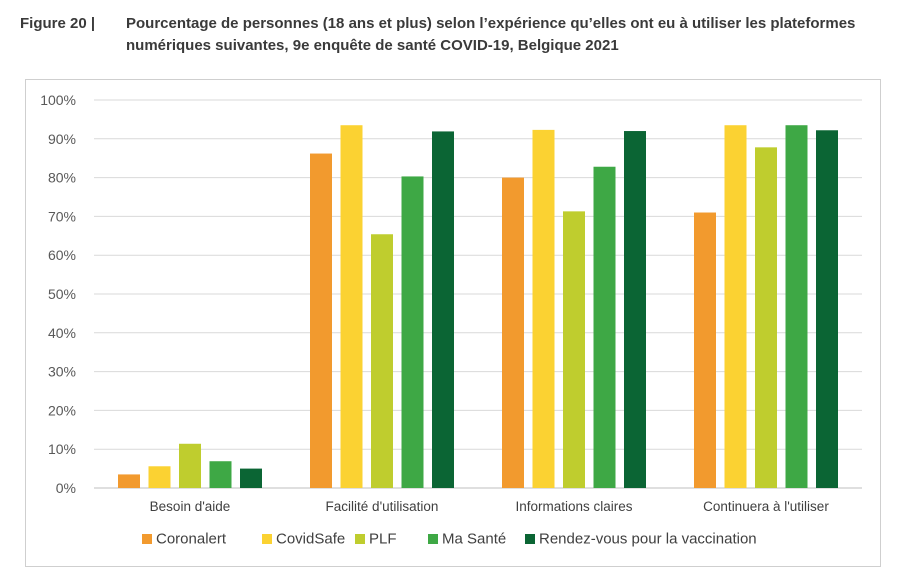  What do you see at coordinates (190, 506) in the screenshot?
I see `x-category-label: Besoin d'aide` at bounding box center [190, 506].